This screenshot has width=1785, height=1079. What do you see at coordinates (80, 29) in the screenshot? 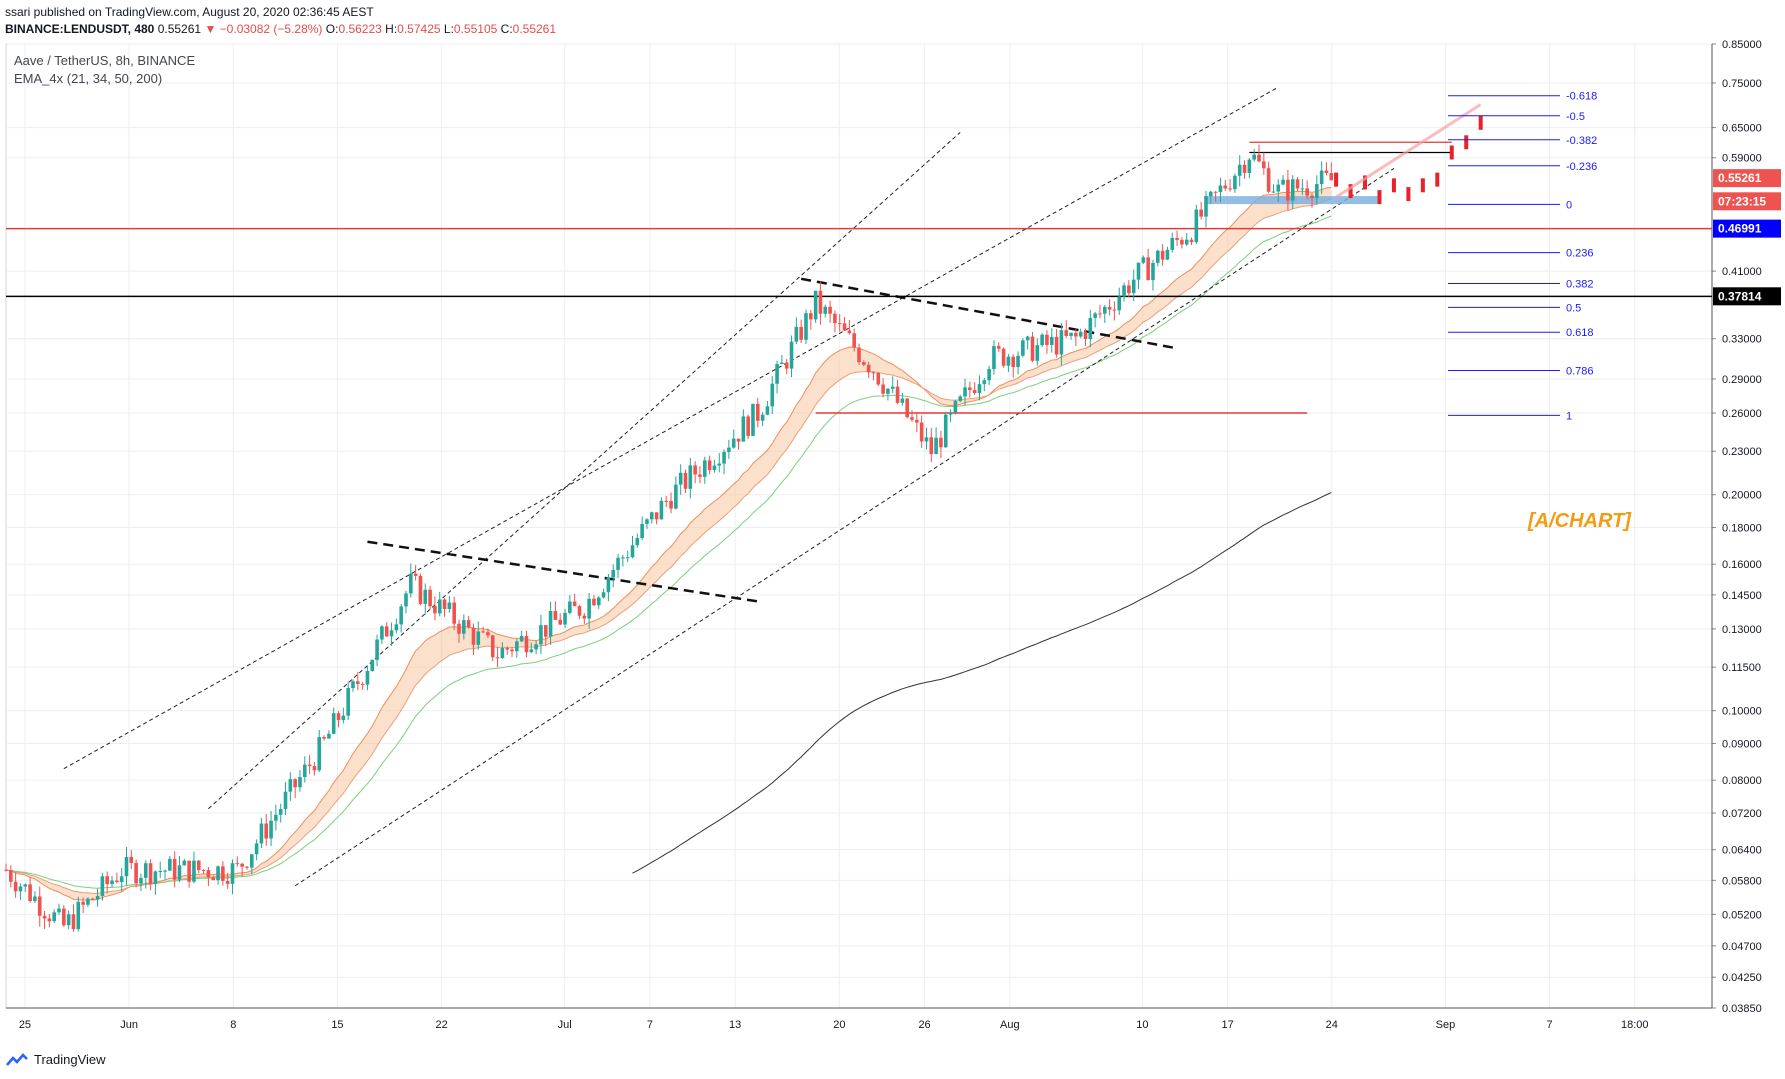
I see `symbol-label: BINANCE:LENDUSDT, 480` at bounding box center [80, 29].